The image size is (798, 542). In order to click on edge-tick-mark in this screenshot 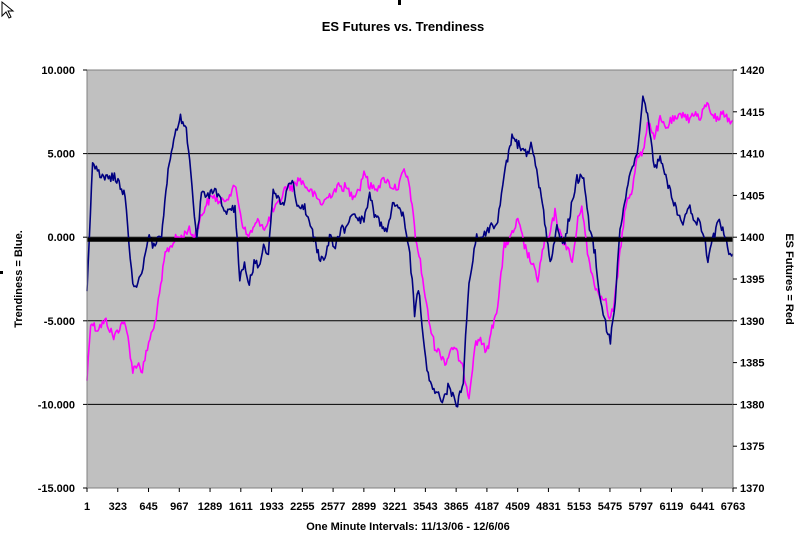, I will do `click(1, 272)`.